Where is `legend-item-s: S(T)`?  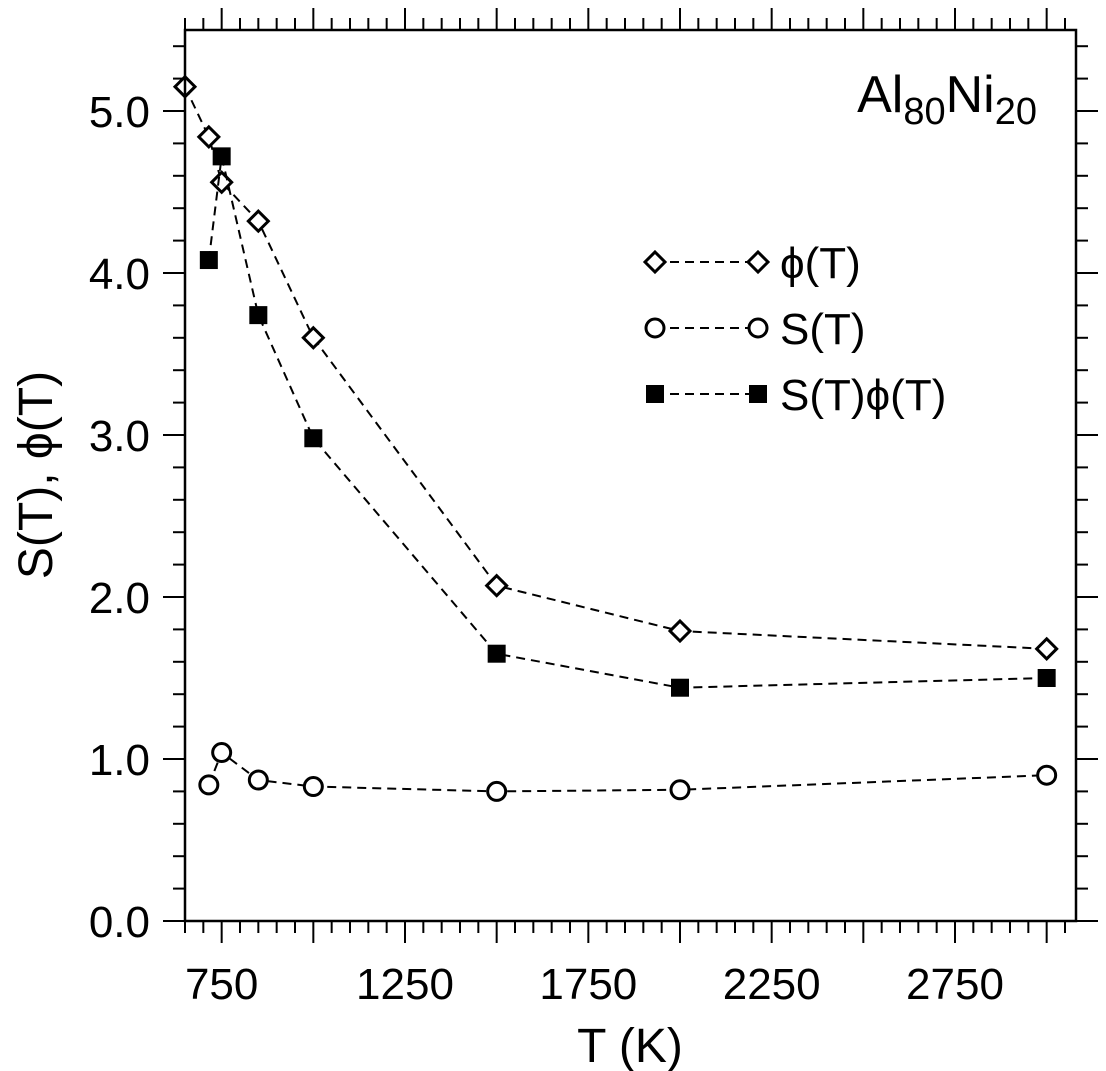
legend-item-s: S(T) is located at coordinates (755, 329).